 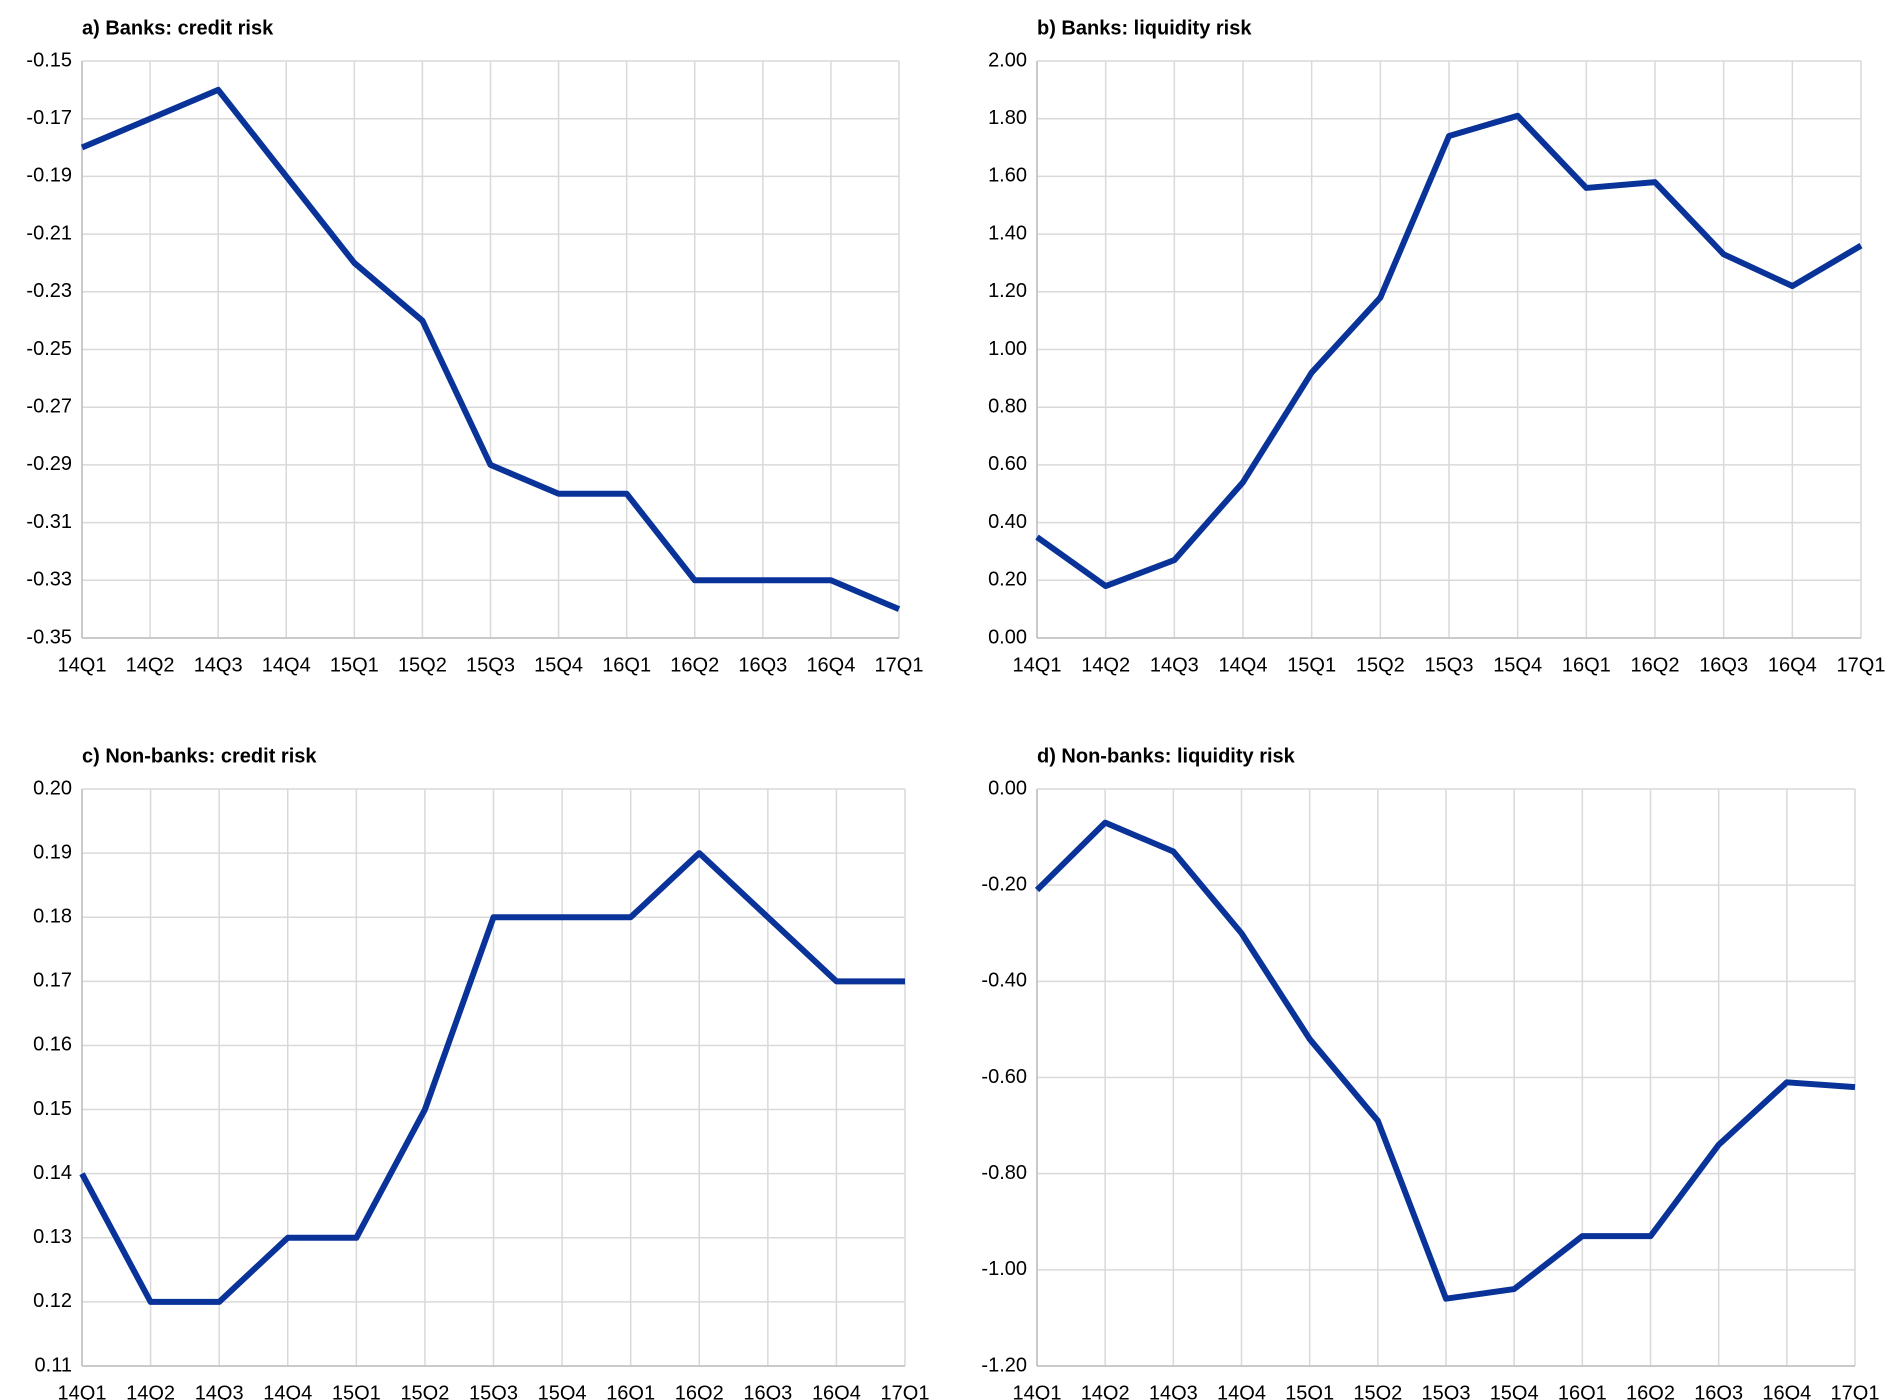 I want to click on y-tick-label: 0.11, so click(x=53, y=1365).